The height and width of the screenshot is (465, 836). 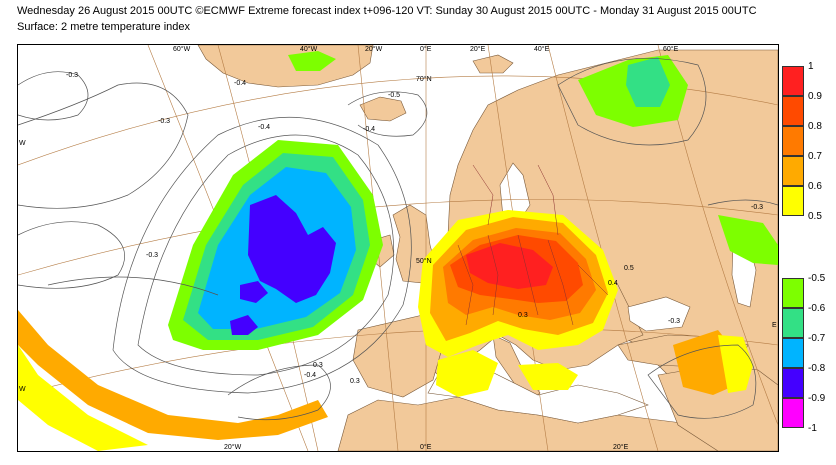 What do you see at coordinates (817, 278) in the screenshot?
I see `legend-label: -0.5` at bounding box center [817, 278].